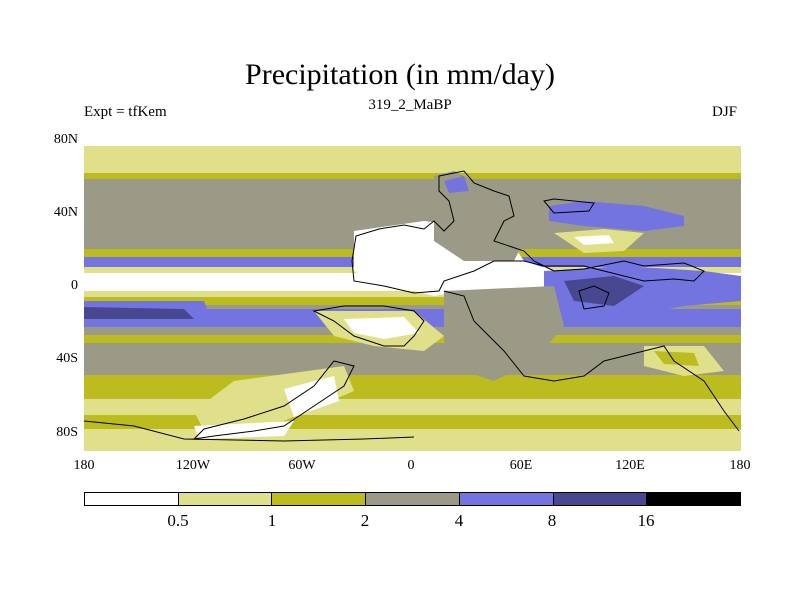 This screenshot has width=800, height=600. What do you see at coordinates (125, 112) in the screenshot?
I see `experiment-label: Expt = tfKem` at bounding box center [125, 112].